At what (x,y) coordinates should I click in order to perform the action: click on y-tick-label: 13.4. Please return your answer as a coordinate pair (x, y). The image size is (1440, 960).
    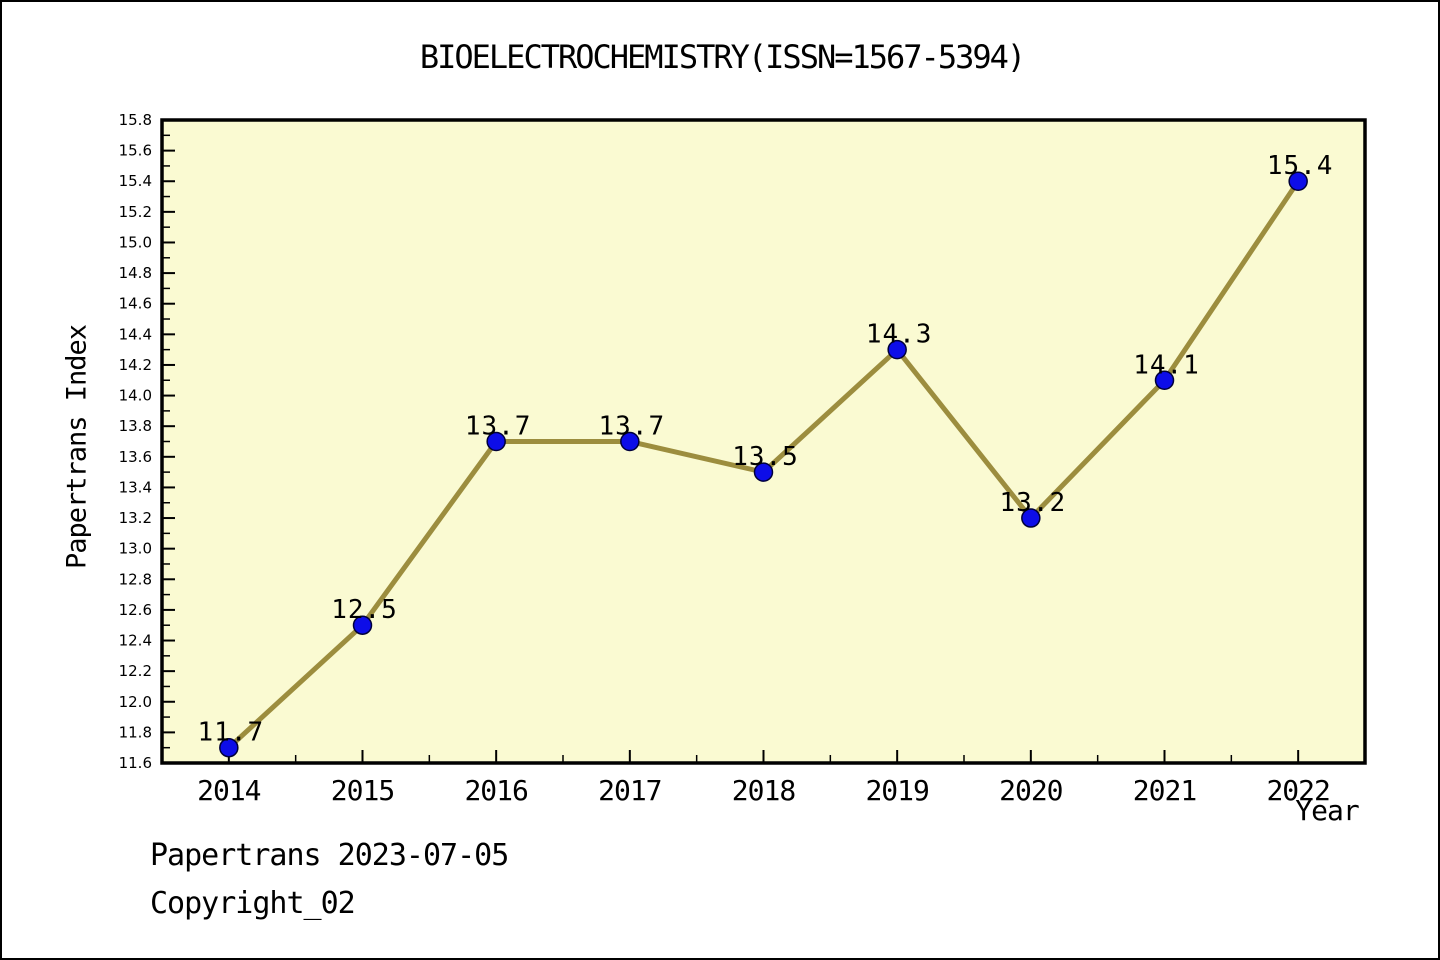
    Looking at the image, I should click on (135, 487).